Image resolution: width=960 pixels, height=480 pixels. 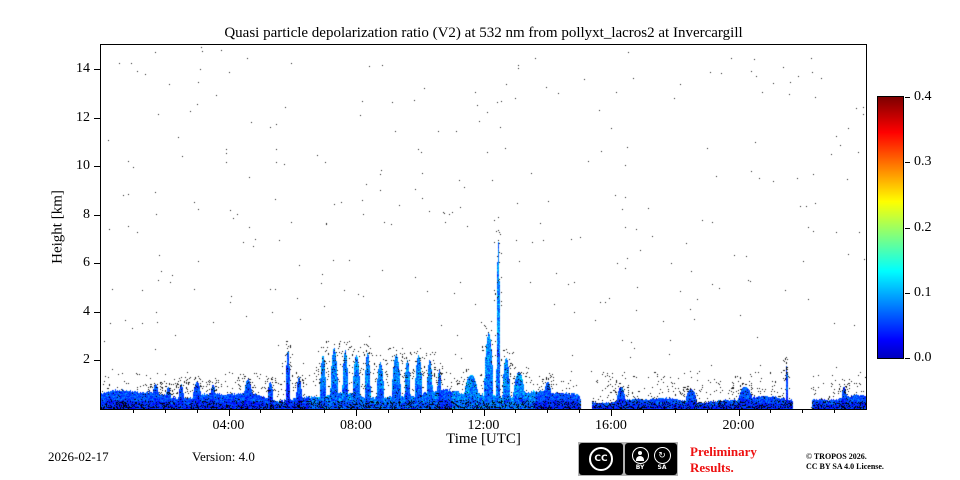 What do you see at coordinates (923, 292) in the screenshot?
I see `colorbar-tick-label: 0.1` at bounding box center [923, 292].